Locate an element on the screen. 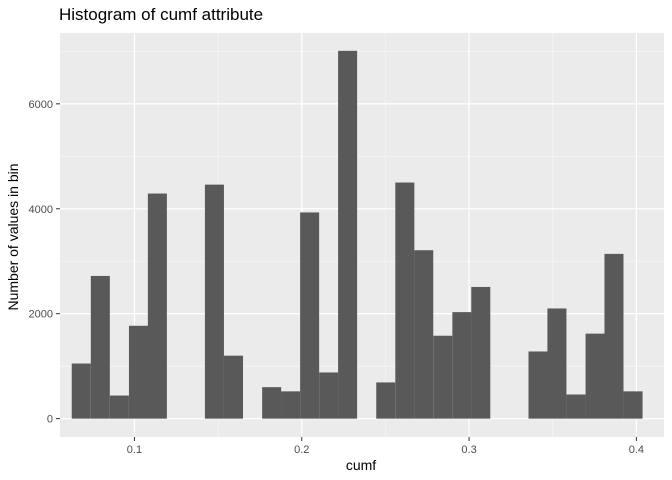  x-axis-title: cumf is located at coordinates (361, 465).